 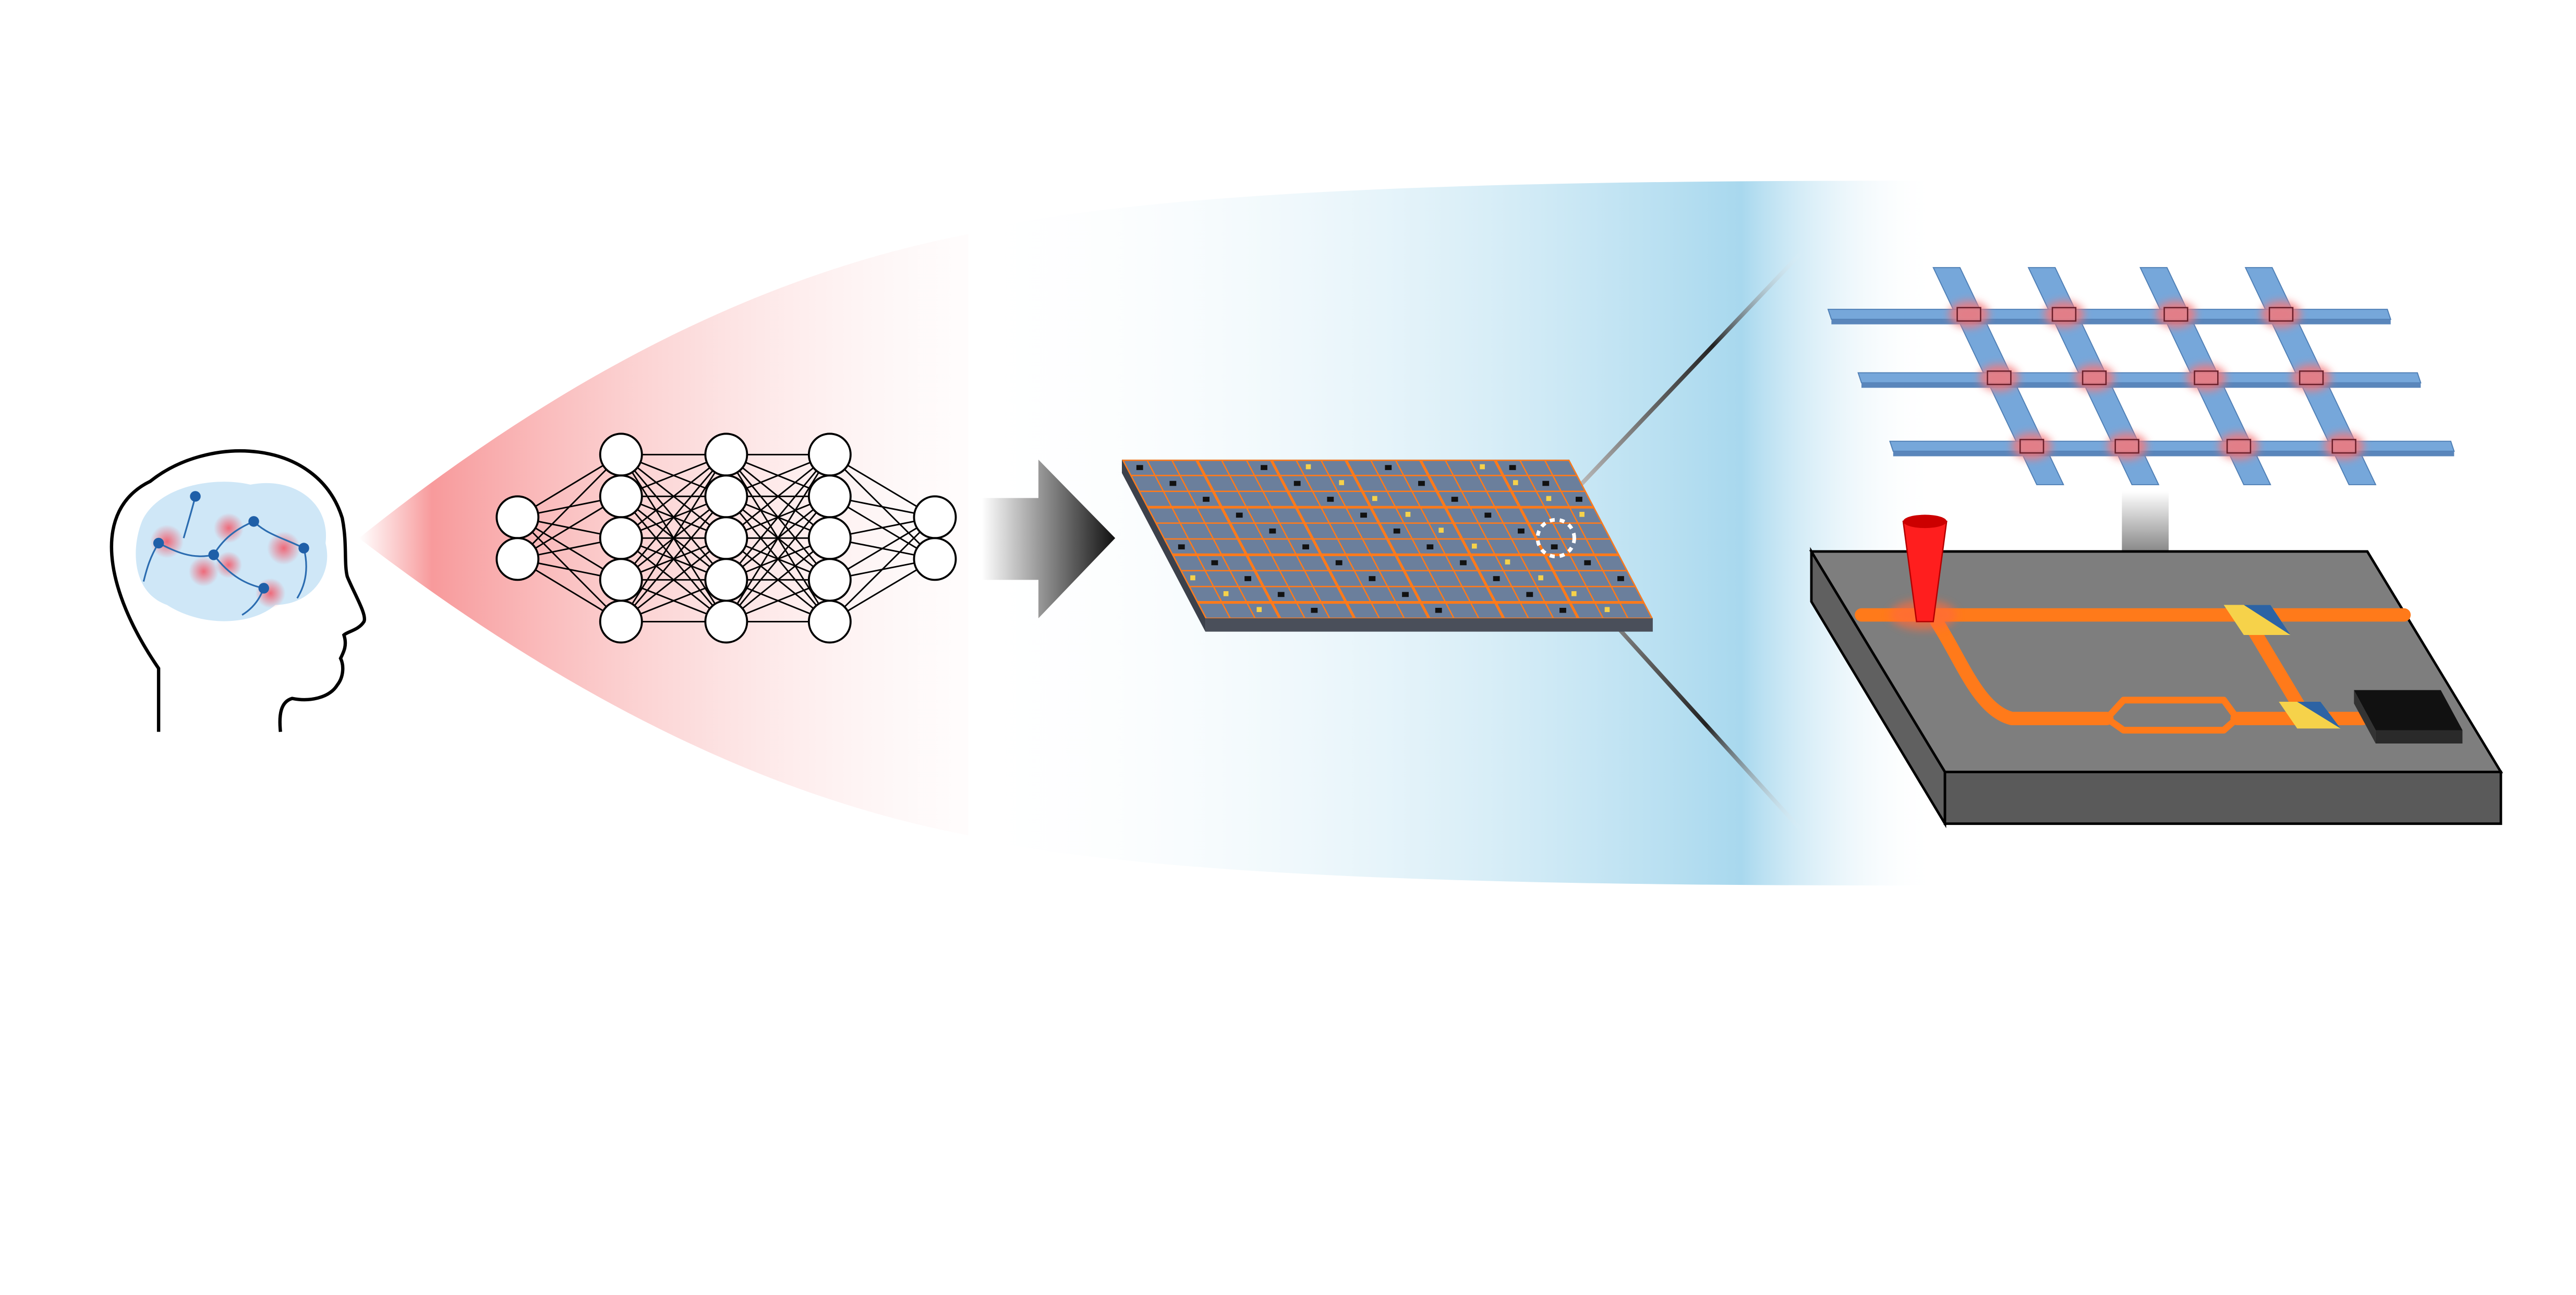 What do you see at coordinates (2408, 717) in the screenshot?
I see `photodetector-icon` at bounding box center [2408, 717].